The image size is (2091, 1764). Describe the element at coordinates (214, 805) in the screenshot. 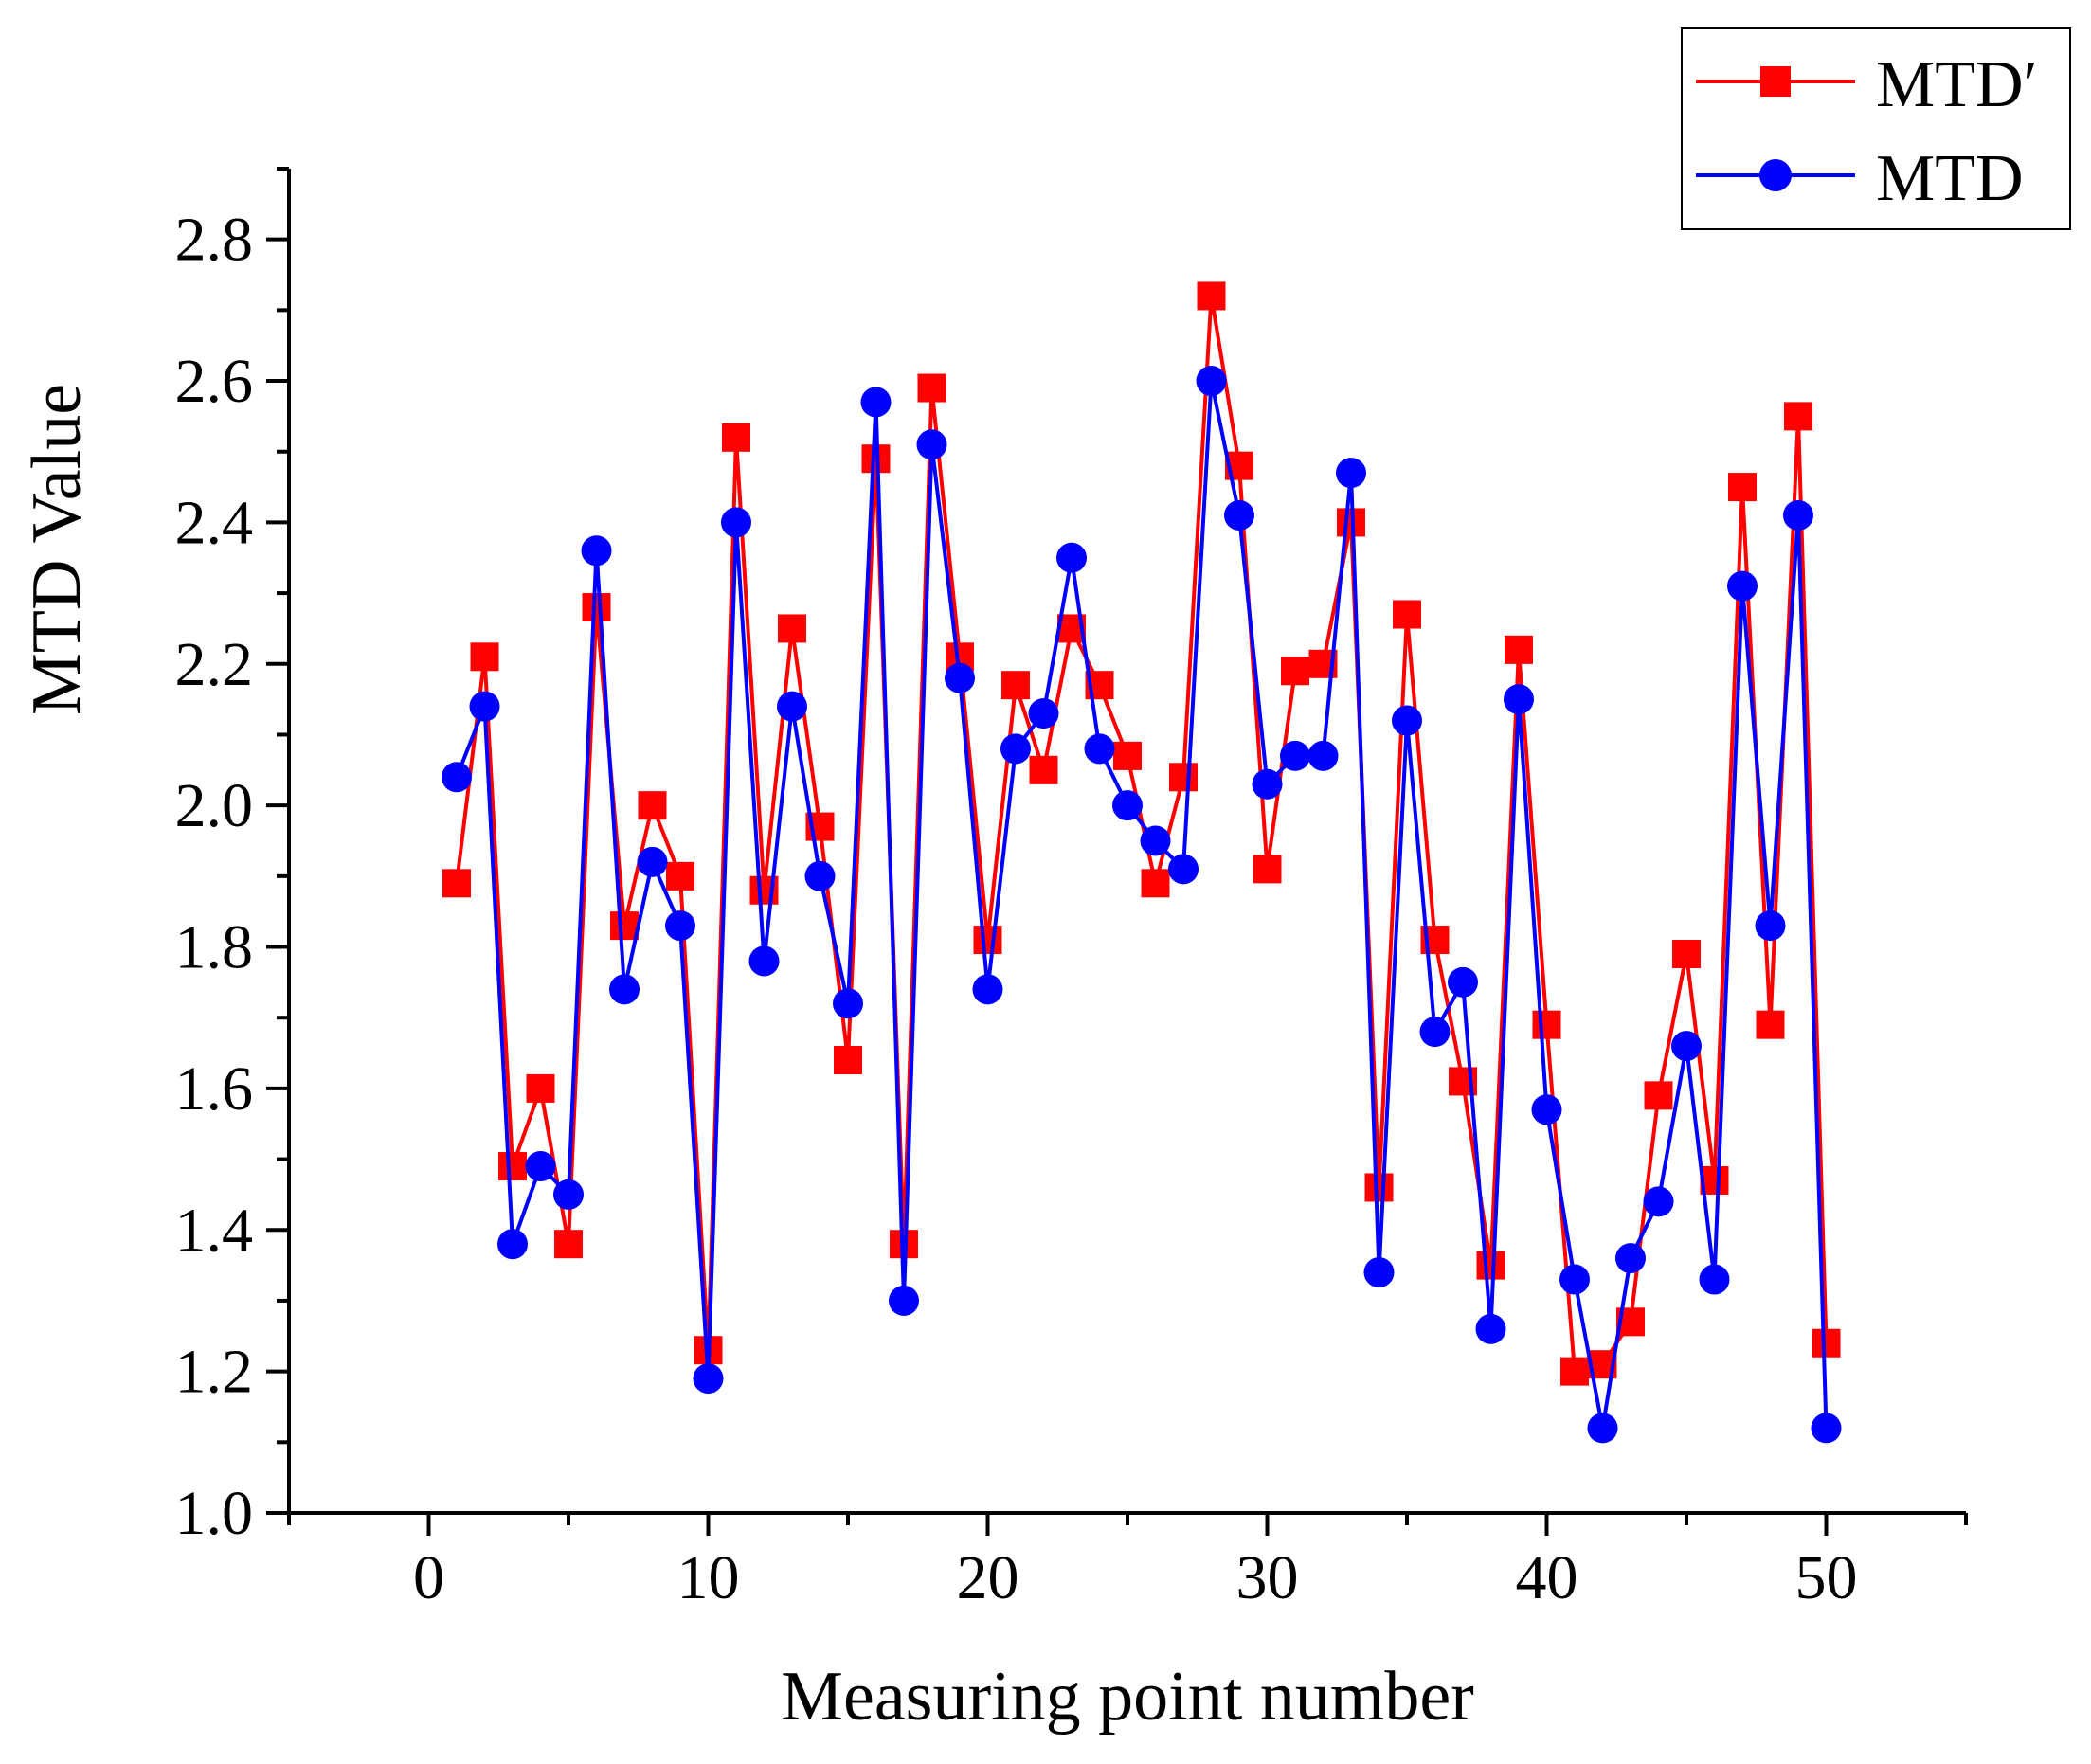

I see `y-tick-label: 2.0` at that location.